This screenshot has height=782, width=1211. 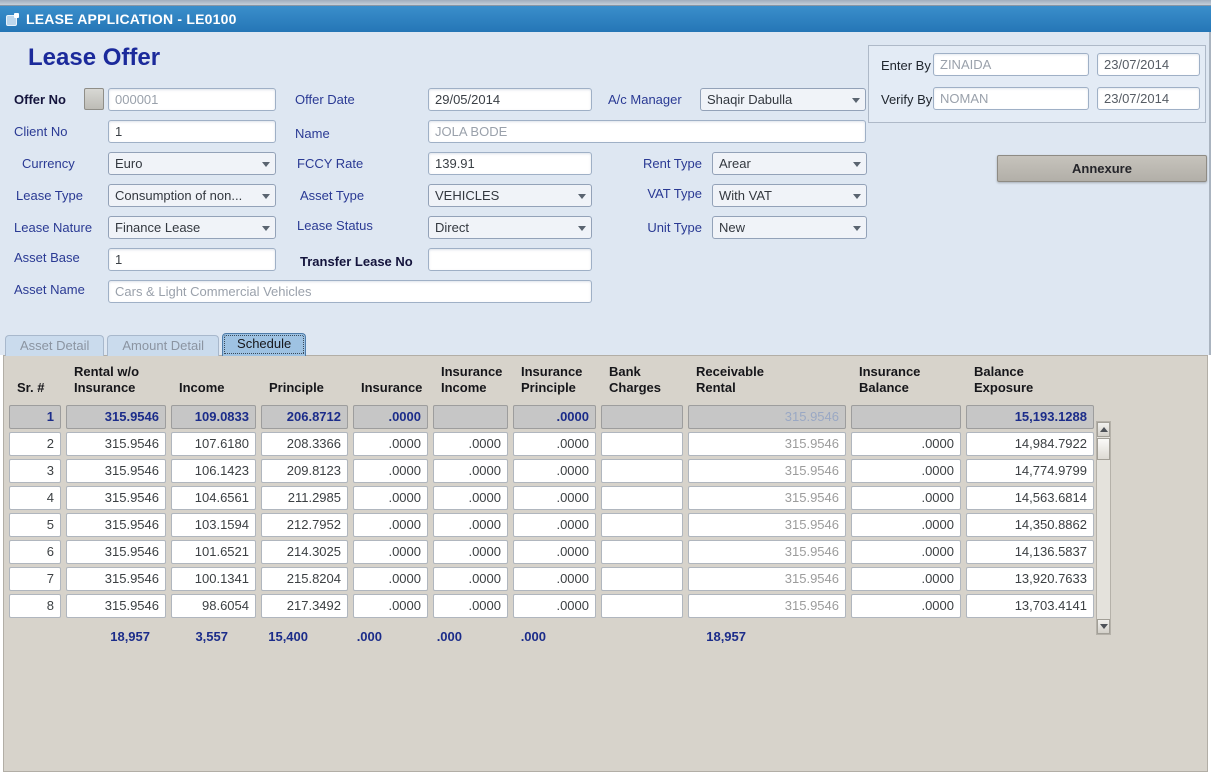 I want to click on cell: 13,703.4141, so click(x=1030, y=605).